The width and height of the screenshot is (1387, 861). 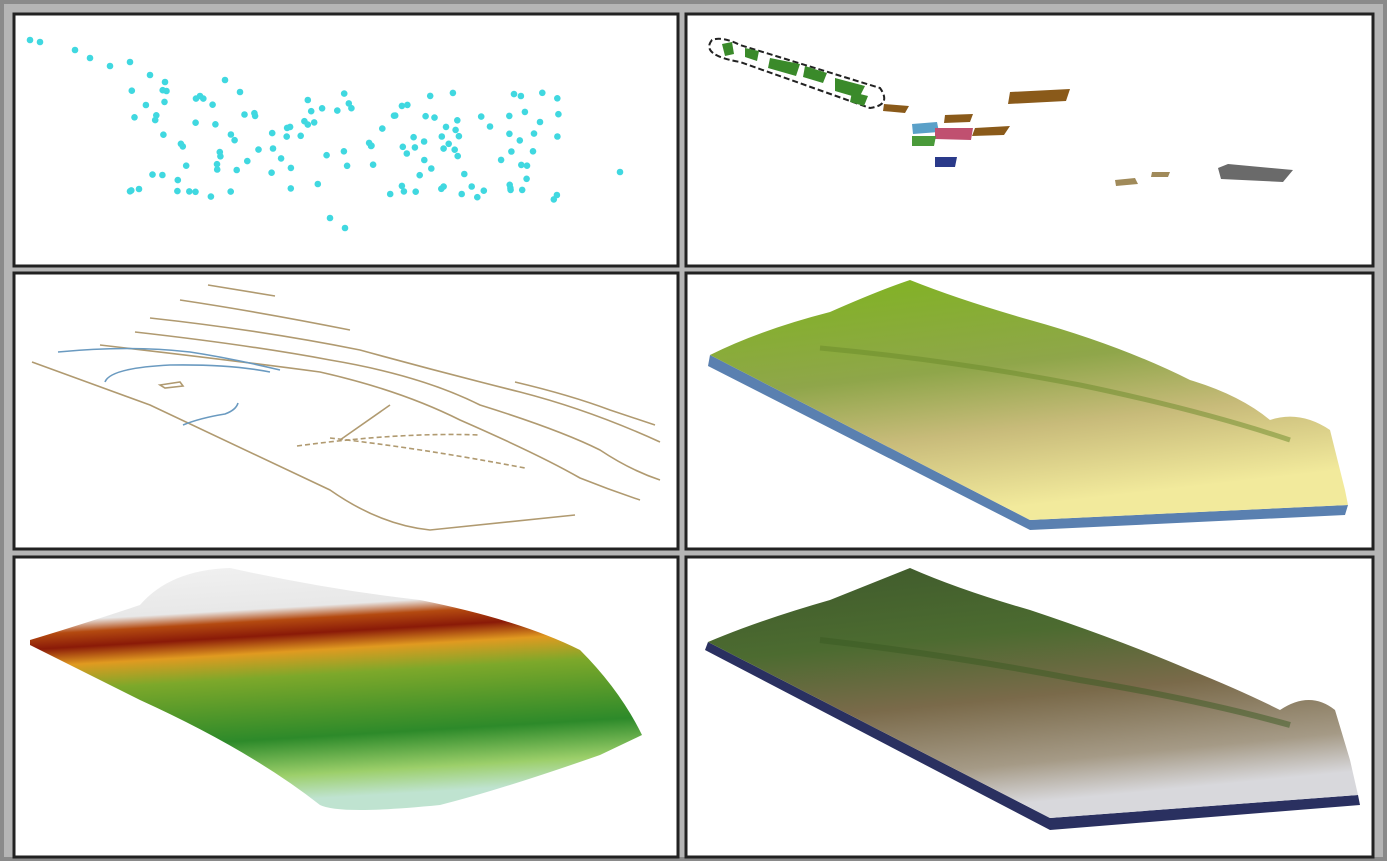 What do you see at coordinates (336, 689) in the screenshot?
I see `terrain-dem` at bounding box center [336, 689].